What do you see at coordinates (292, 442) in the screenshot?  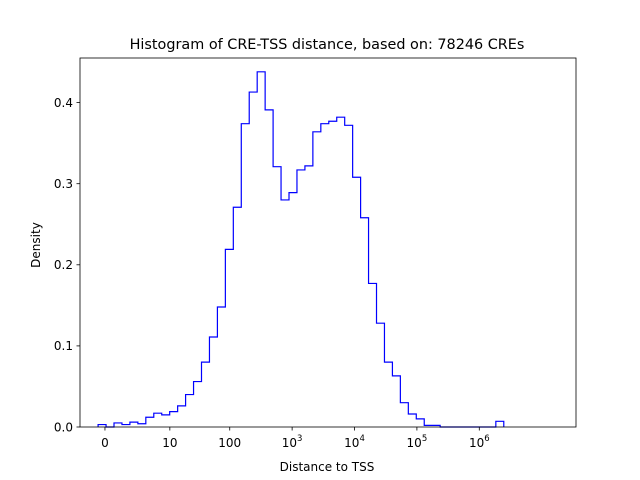 I see `x-tick-label: 10³` at bounding box center [292, 442].